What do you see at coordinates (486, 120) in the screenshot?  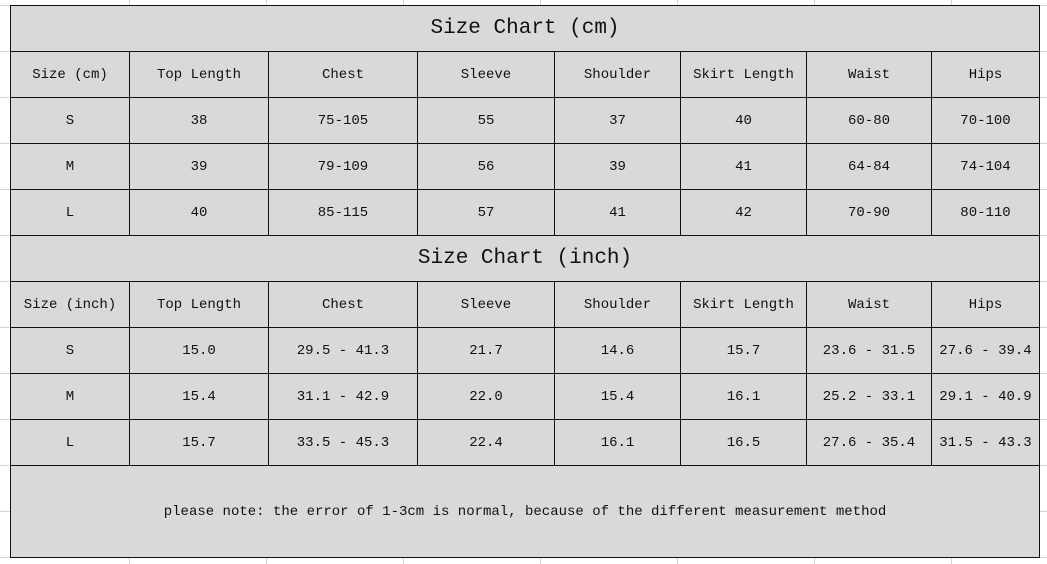 I see `table-cell: 55` at bounding box center [486, 120].